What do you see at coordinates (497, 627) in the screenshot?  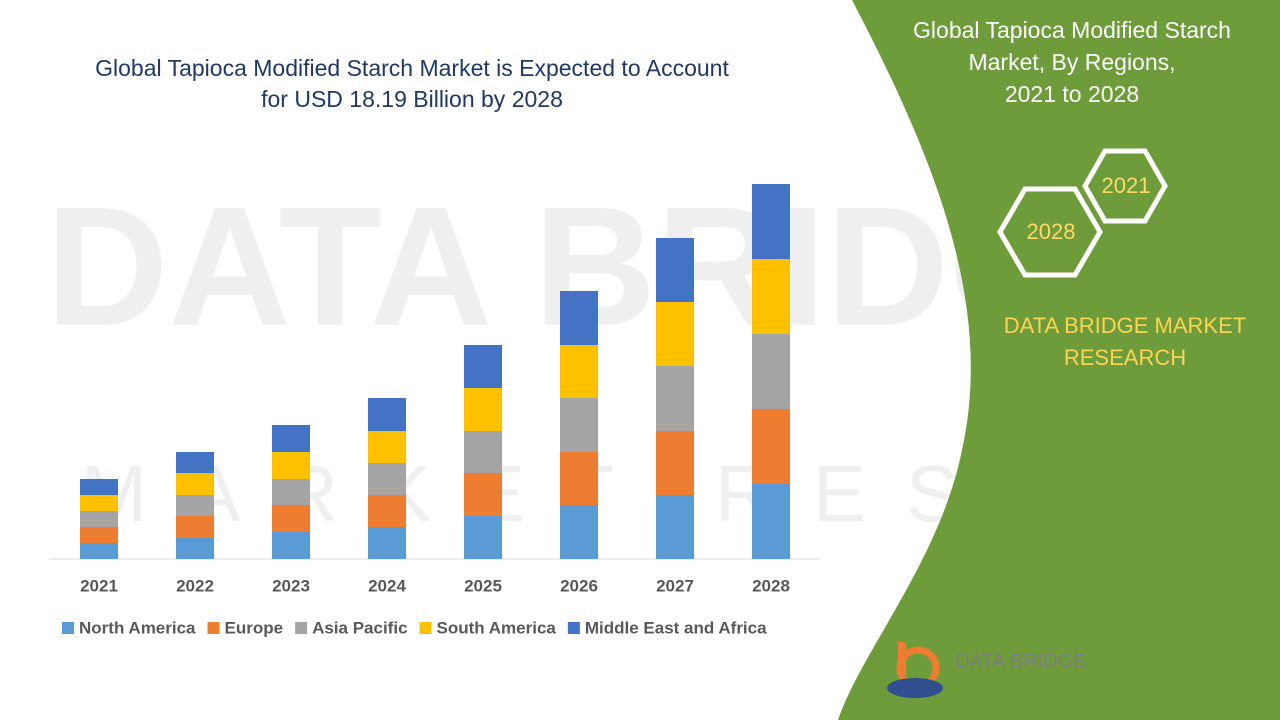 I see `legend-label: South America` at bounding box center [497, 627].